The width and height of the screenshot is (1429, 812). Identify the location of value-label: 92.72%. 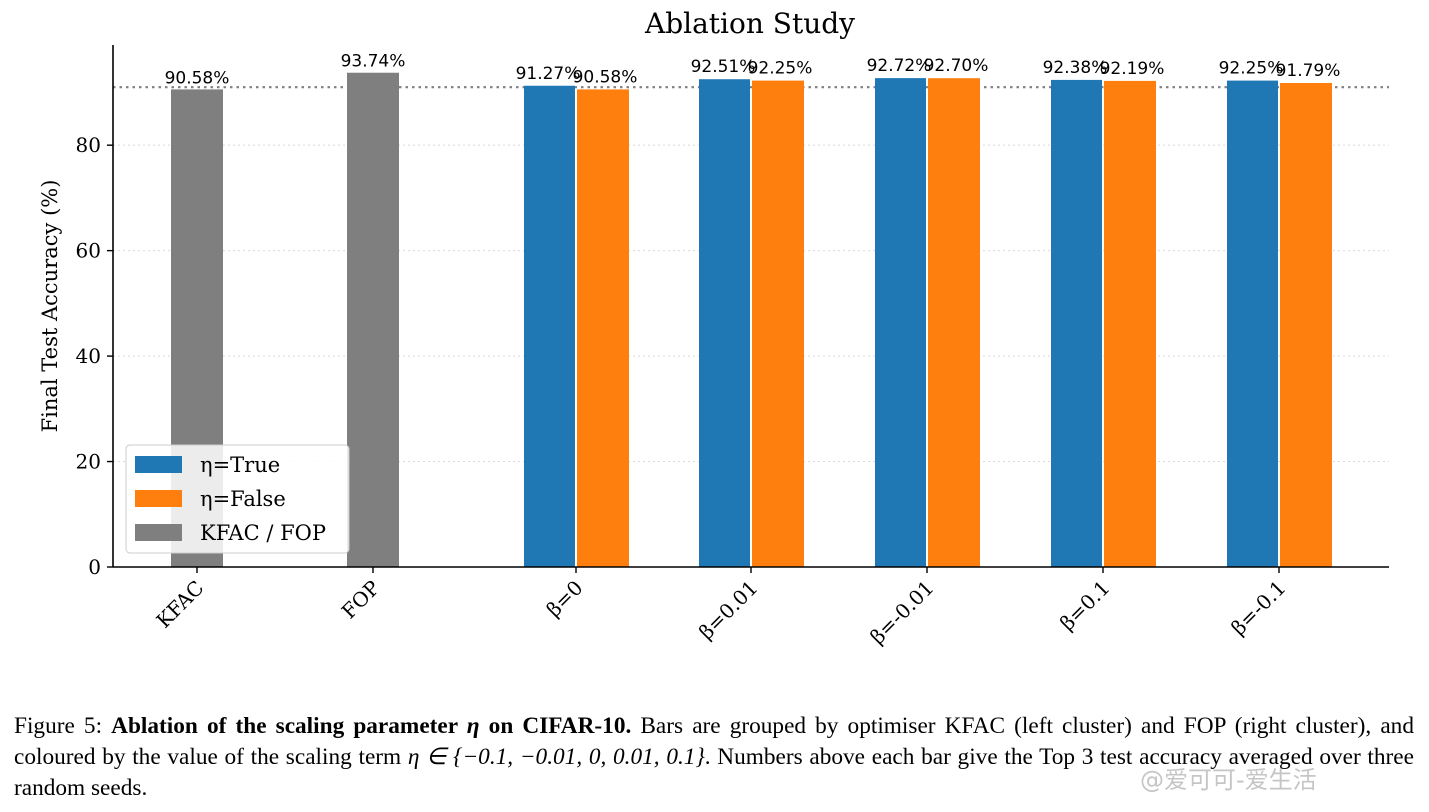
(899, 66).